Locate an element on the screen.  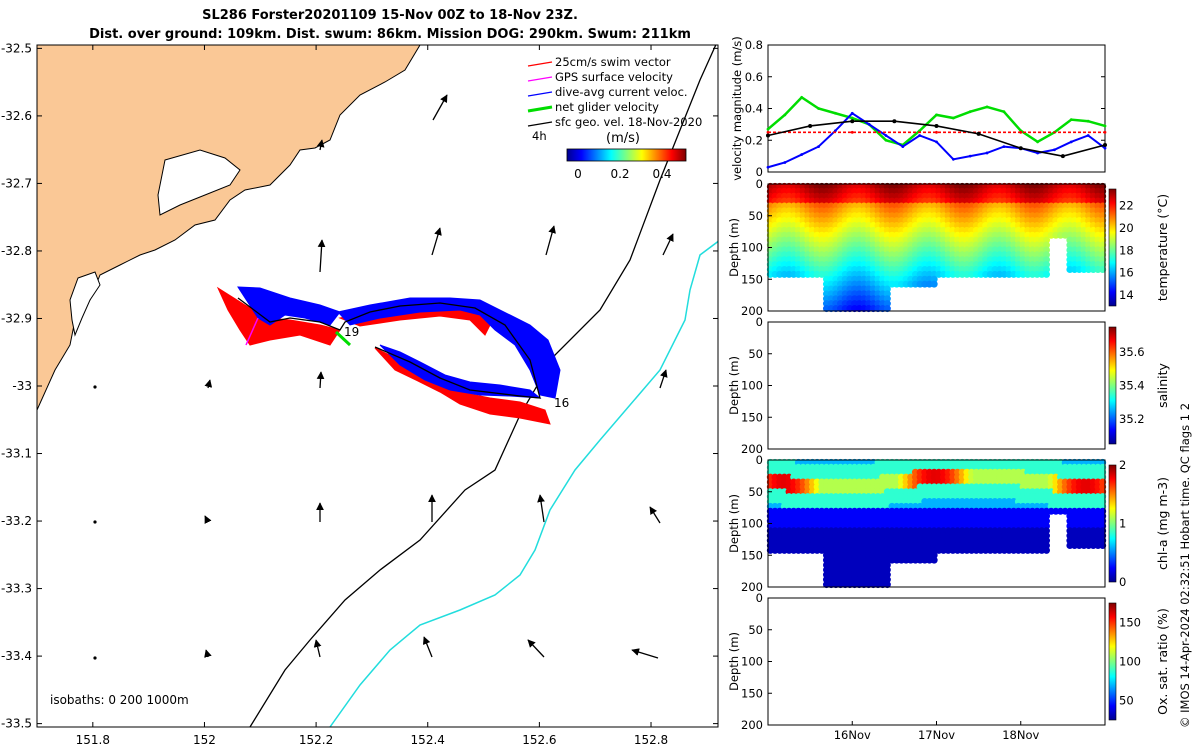
section-2-colorbar-label: salinity is located at coordinates (1162, 384).